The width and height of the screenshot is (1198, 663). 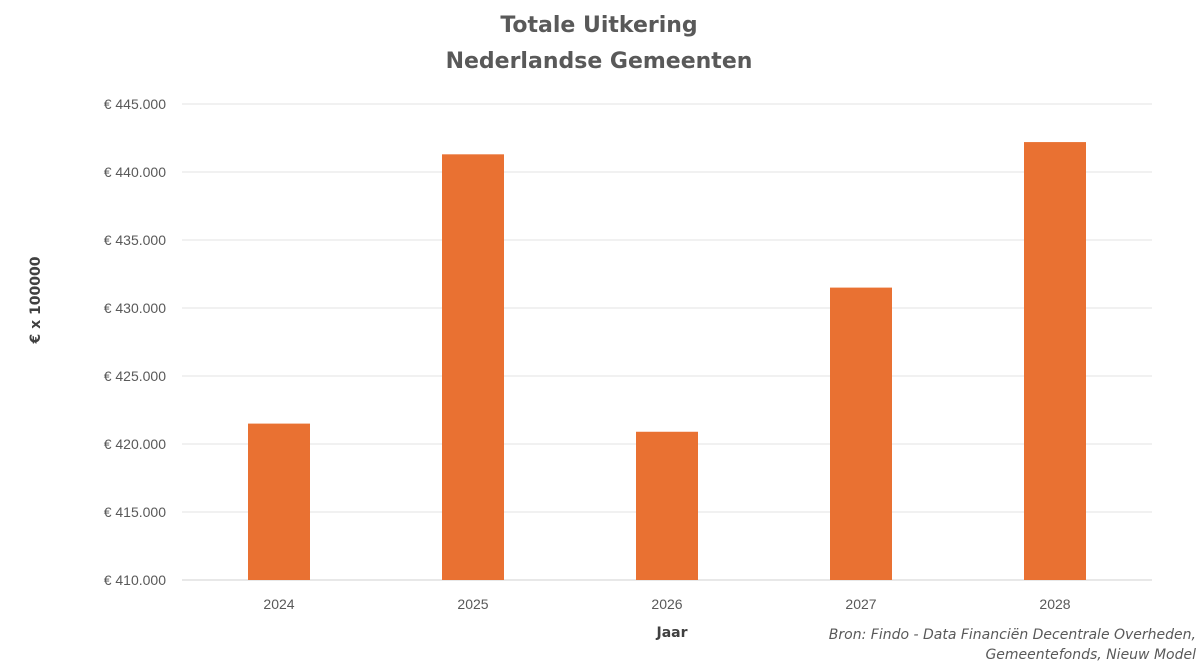 What do you see at coordinates (1055, 361) in the screenshot?
I see `bar-2028` at bounding box center [1055, 361].